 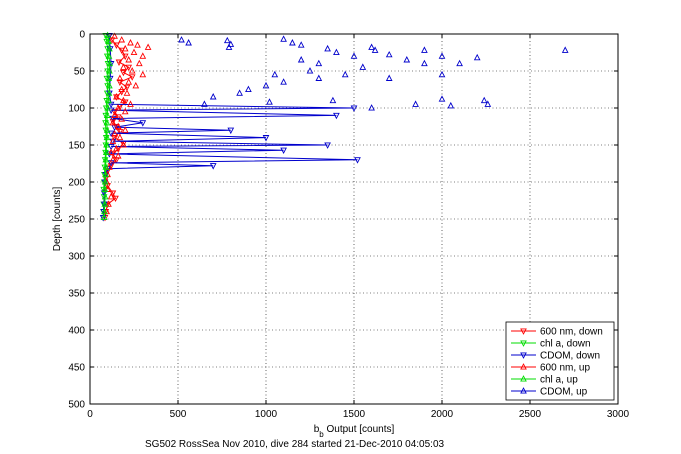 I want to click on legend-item: CDOM, up, so click(x=549, y=392).